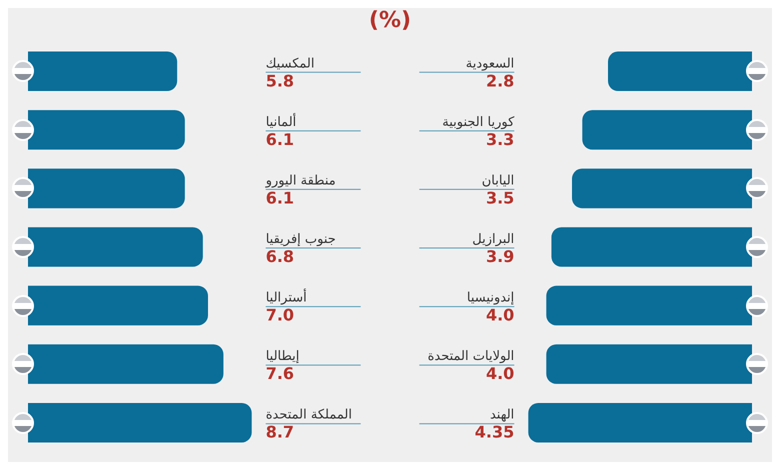 This screenshot has width=780, height=470. What do you see at coordinates (280, 432) in the screenshot?
I see `data-label: 8.7` at bounding box center [280, 432].